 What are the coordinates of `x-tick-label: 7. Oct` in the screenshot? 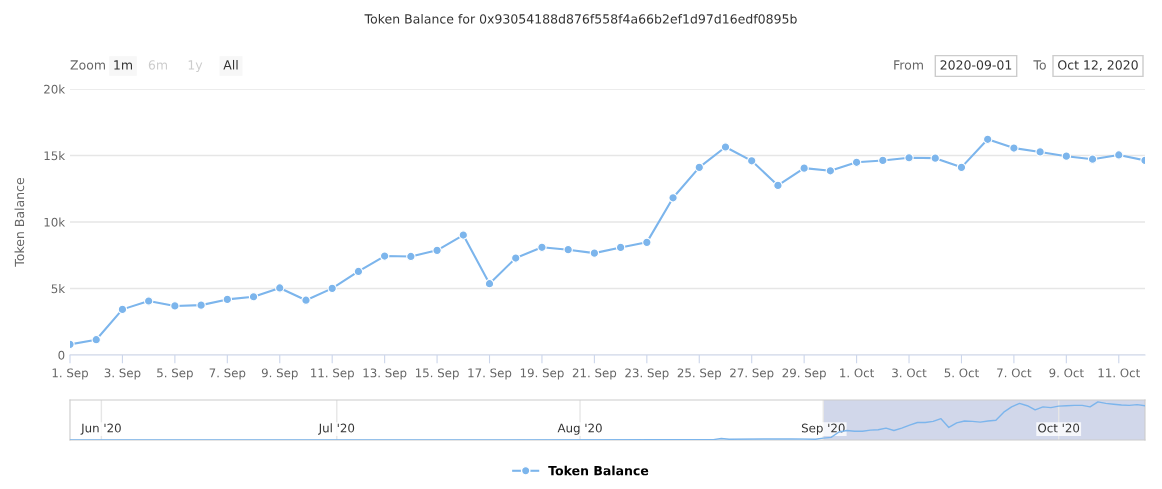 It's located at (1014, 373).